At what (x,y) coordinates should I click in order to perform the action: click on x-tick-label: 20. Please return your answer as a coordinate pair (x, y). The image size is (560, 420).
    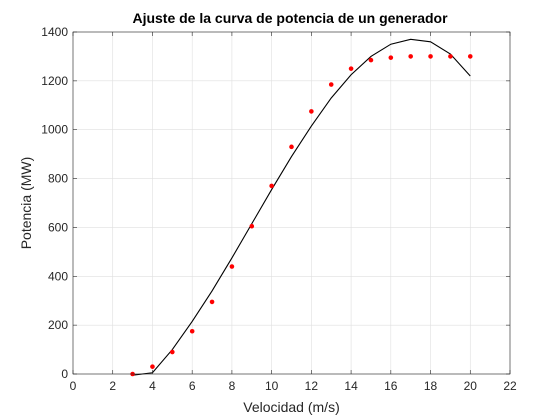
    Looking at the image, I should click on (471, 386).